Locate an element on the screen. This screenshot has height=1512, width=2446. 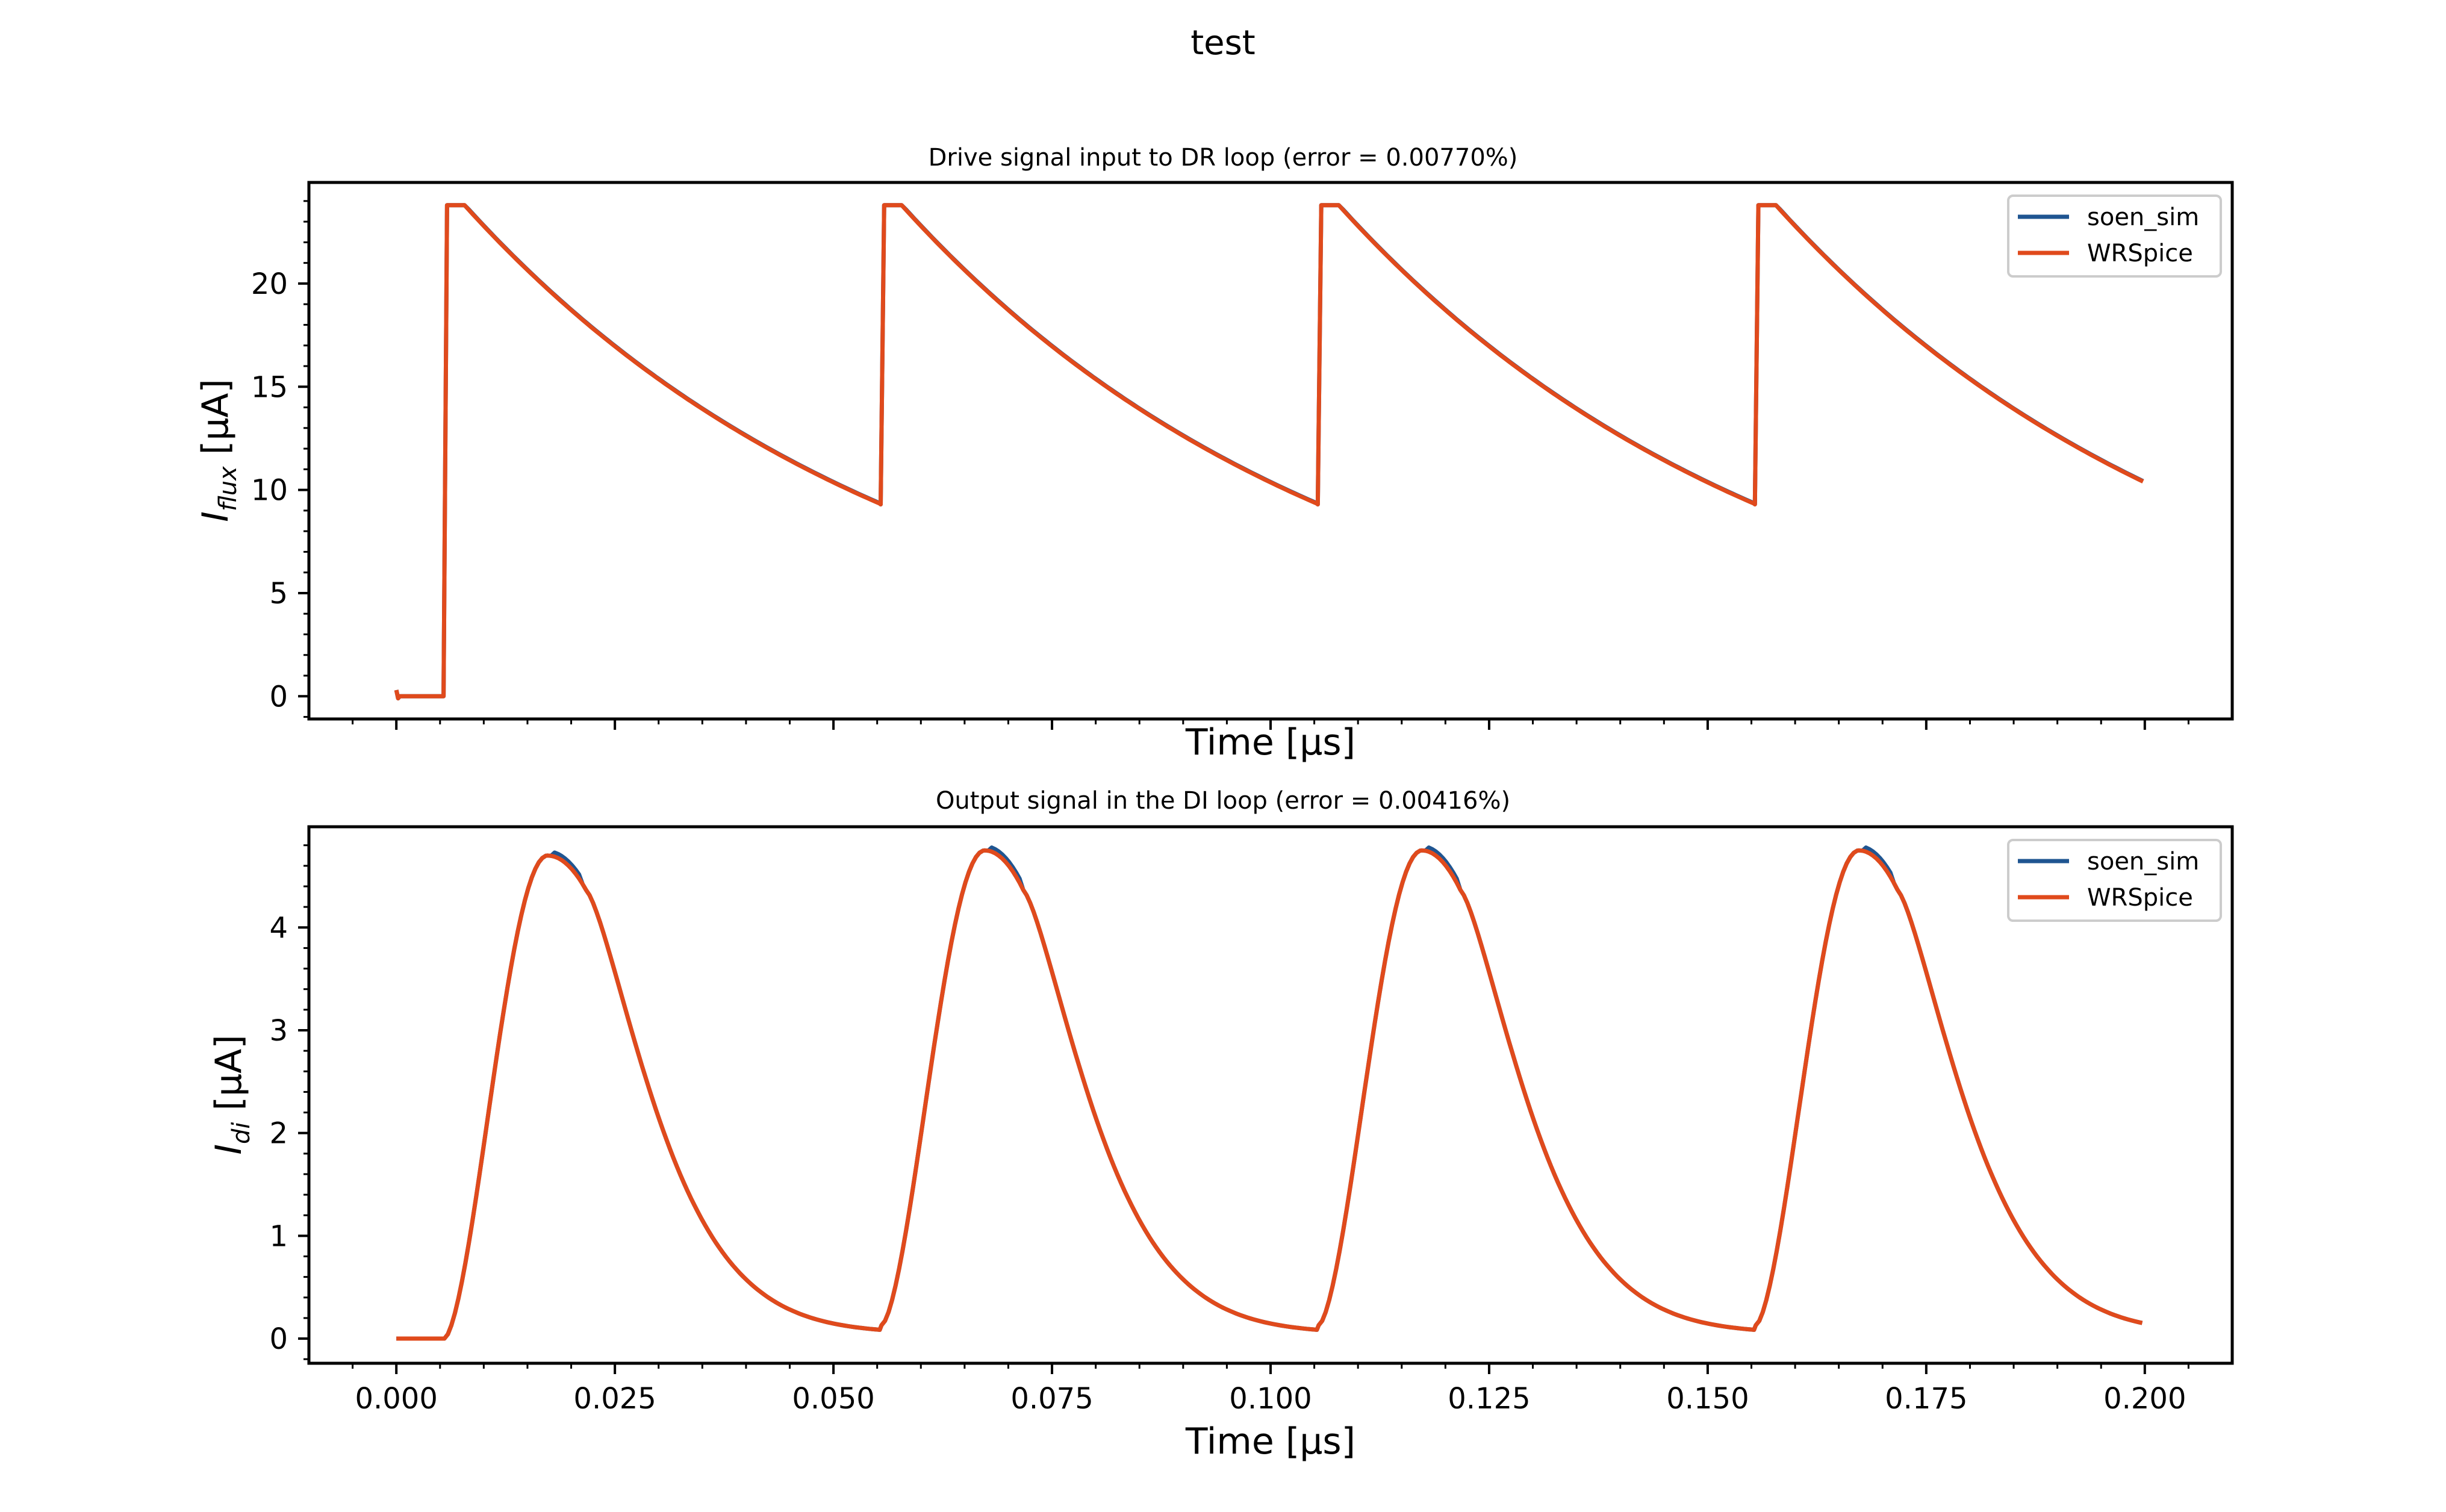
panel-2-ylabel: Idi [μA] is located at coordinates (231, 1094).